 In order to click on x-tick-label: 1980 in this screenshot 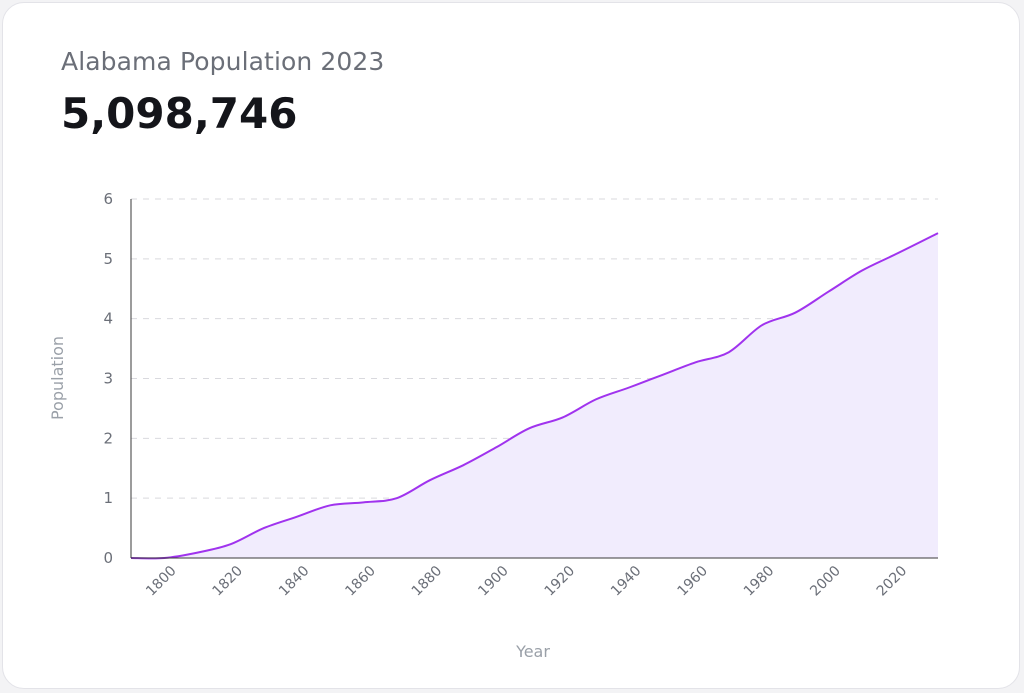, I will do `click(759, 581)`.